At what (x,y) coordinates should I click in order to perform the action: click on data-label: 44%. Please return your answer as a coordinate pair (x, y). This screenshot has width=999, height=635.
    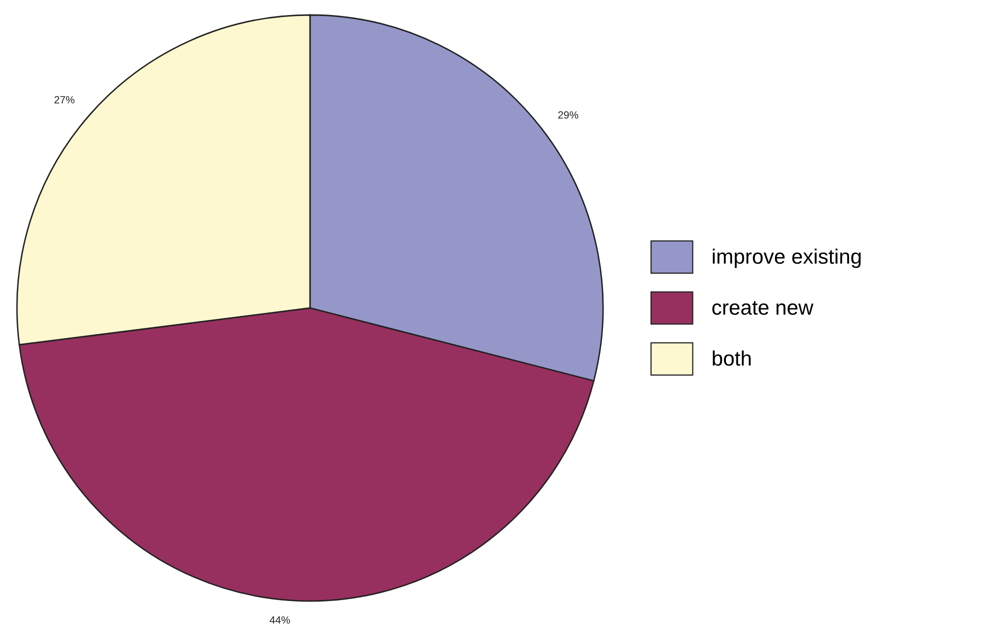
    Looking at the image, I should click on (280, 620).